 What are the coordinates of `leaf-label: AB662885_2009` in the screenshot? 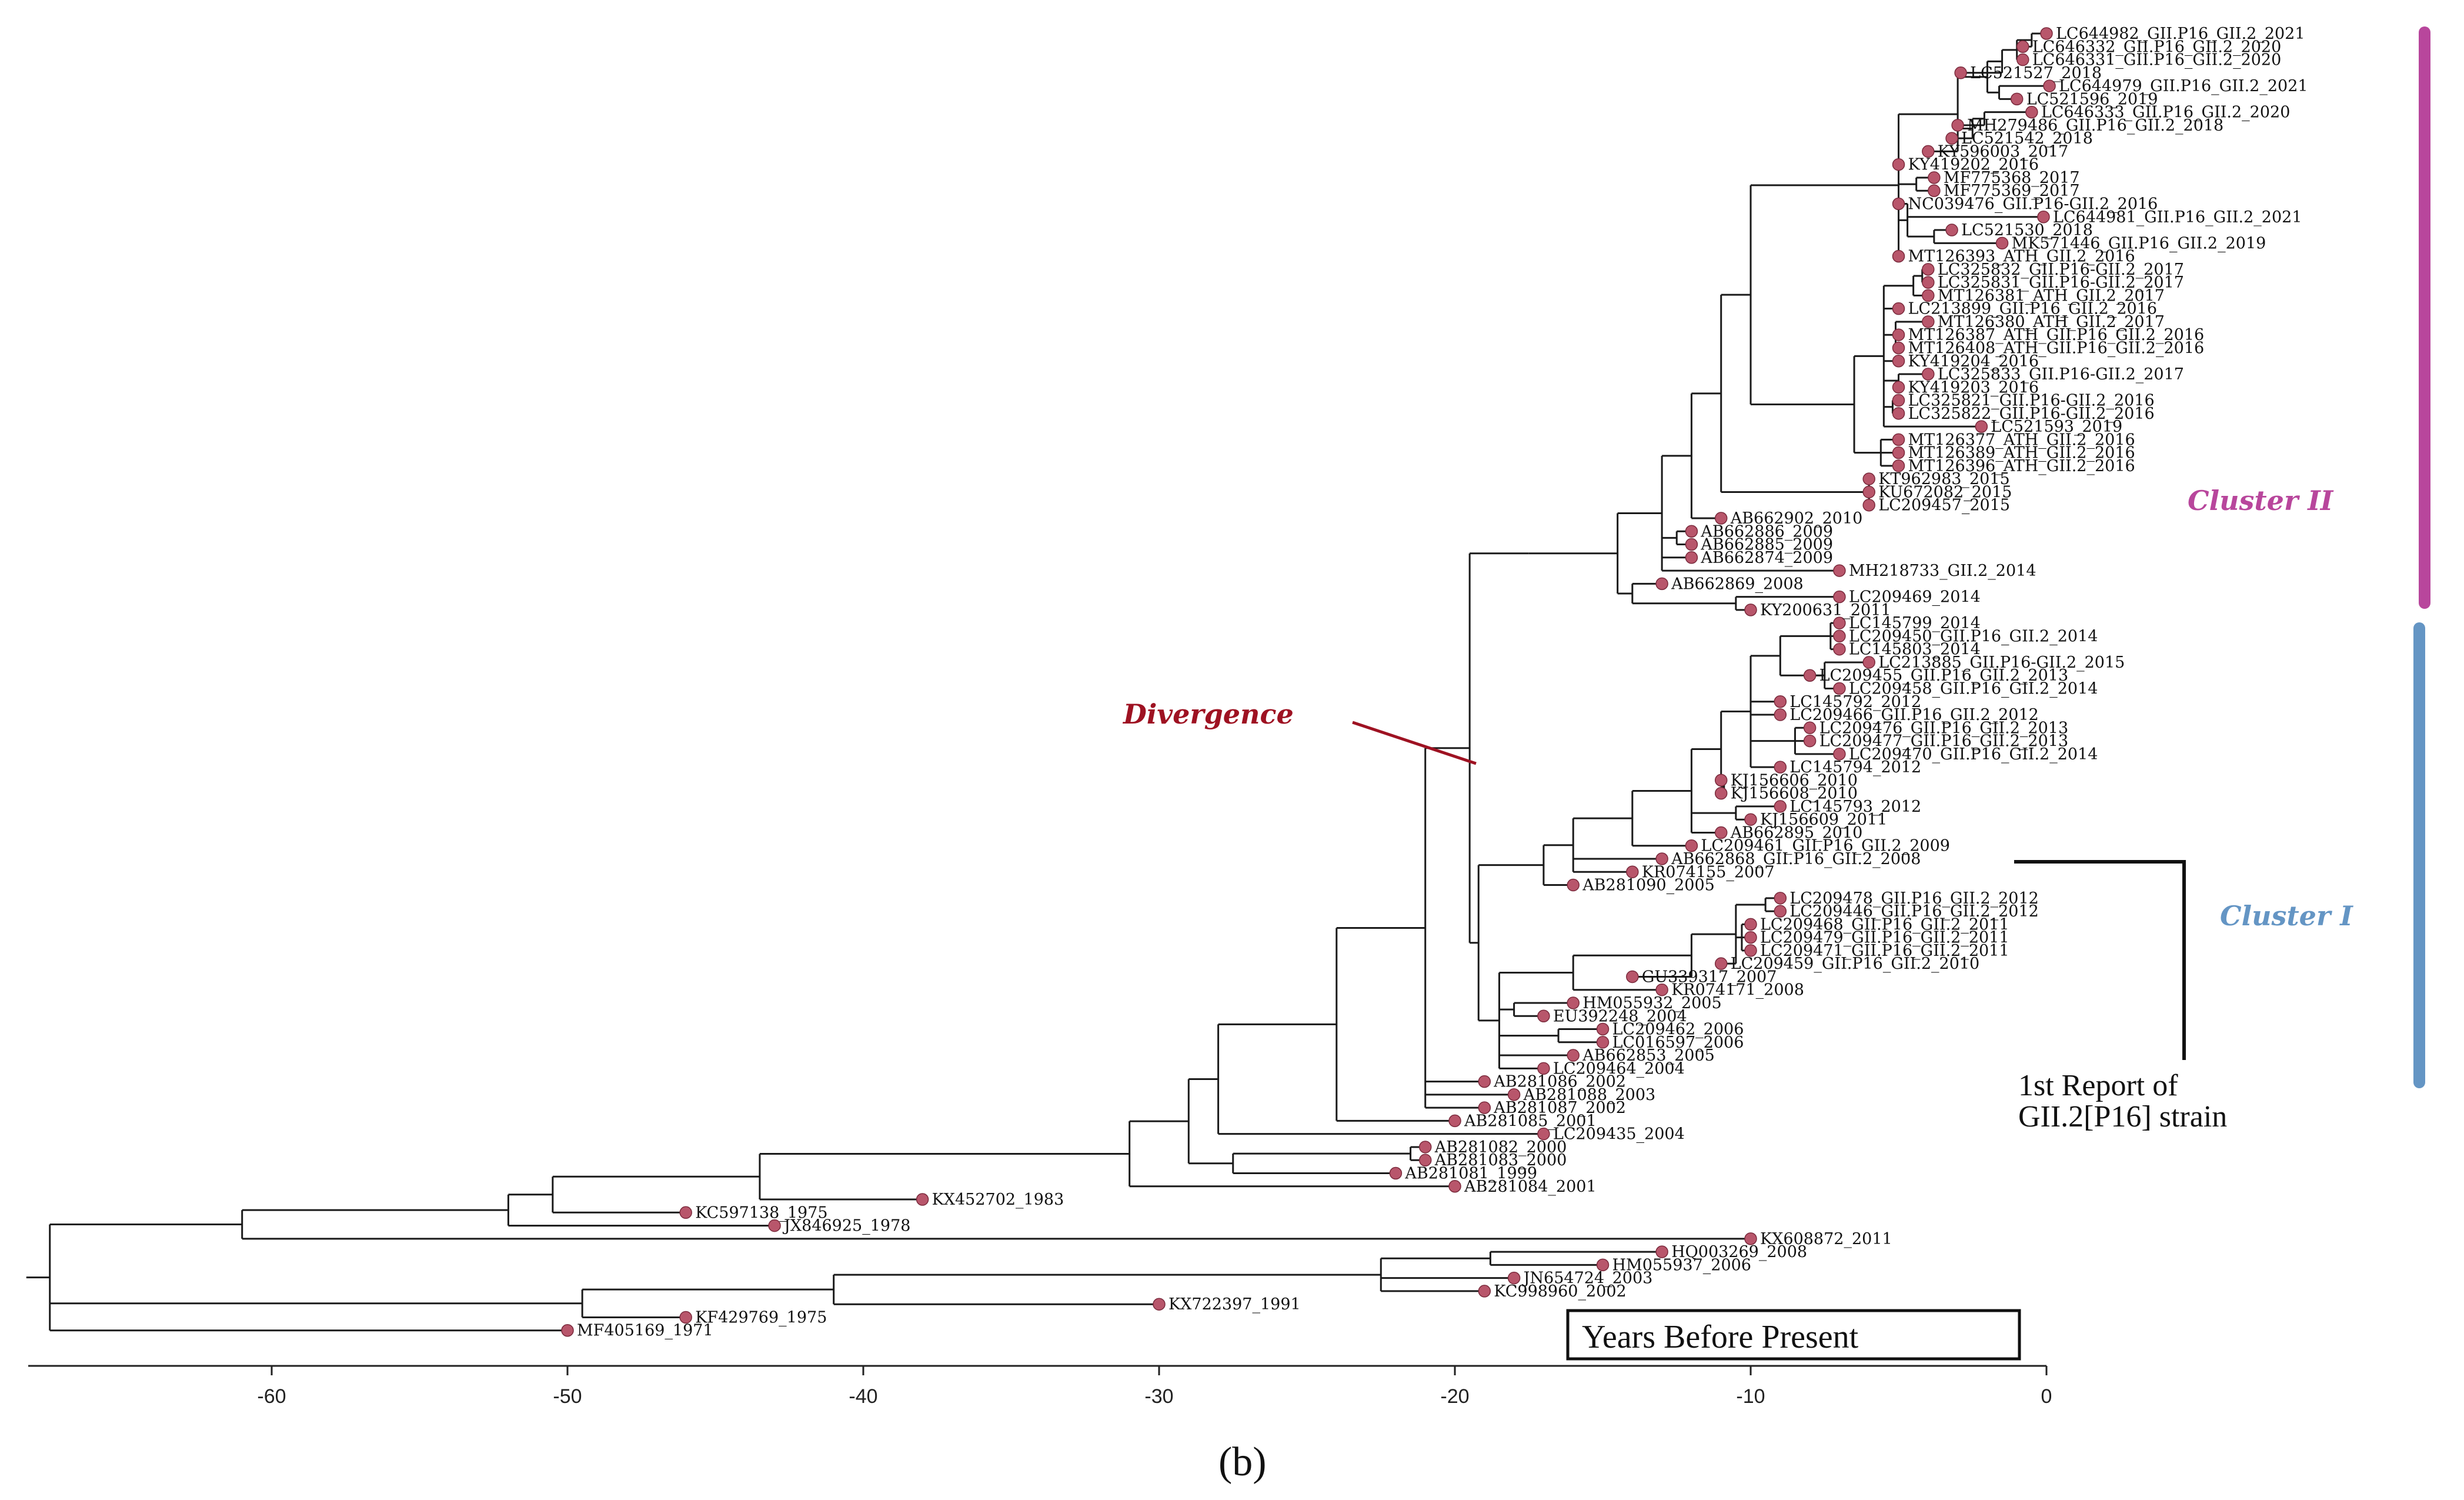 It's located at (1766, 545).